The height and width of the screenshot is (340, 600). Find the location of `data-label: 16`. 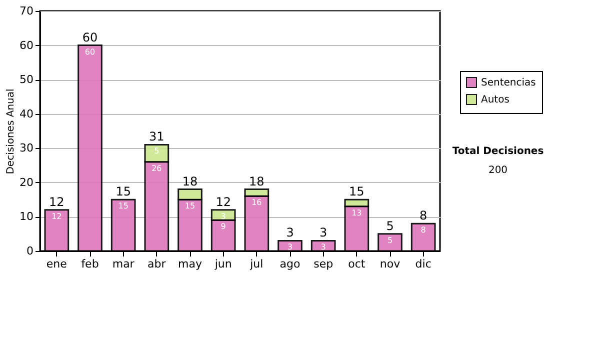

data-label: 16 is located at coordinates (257, 203).